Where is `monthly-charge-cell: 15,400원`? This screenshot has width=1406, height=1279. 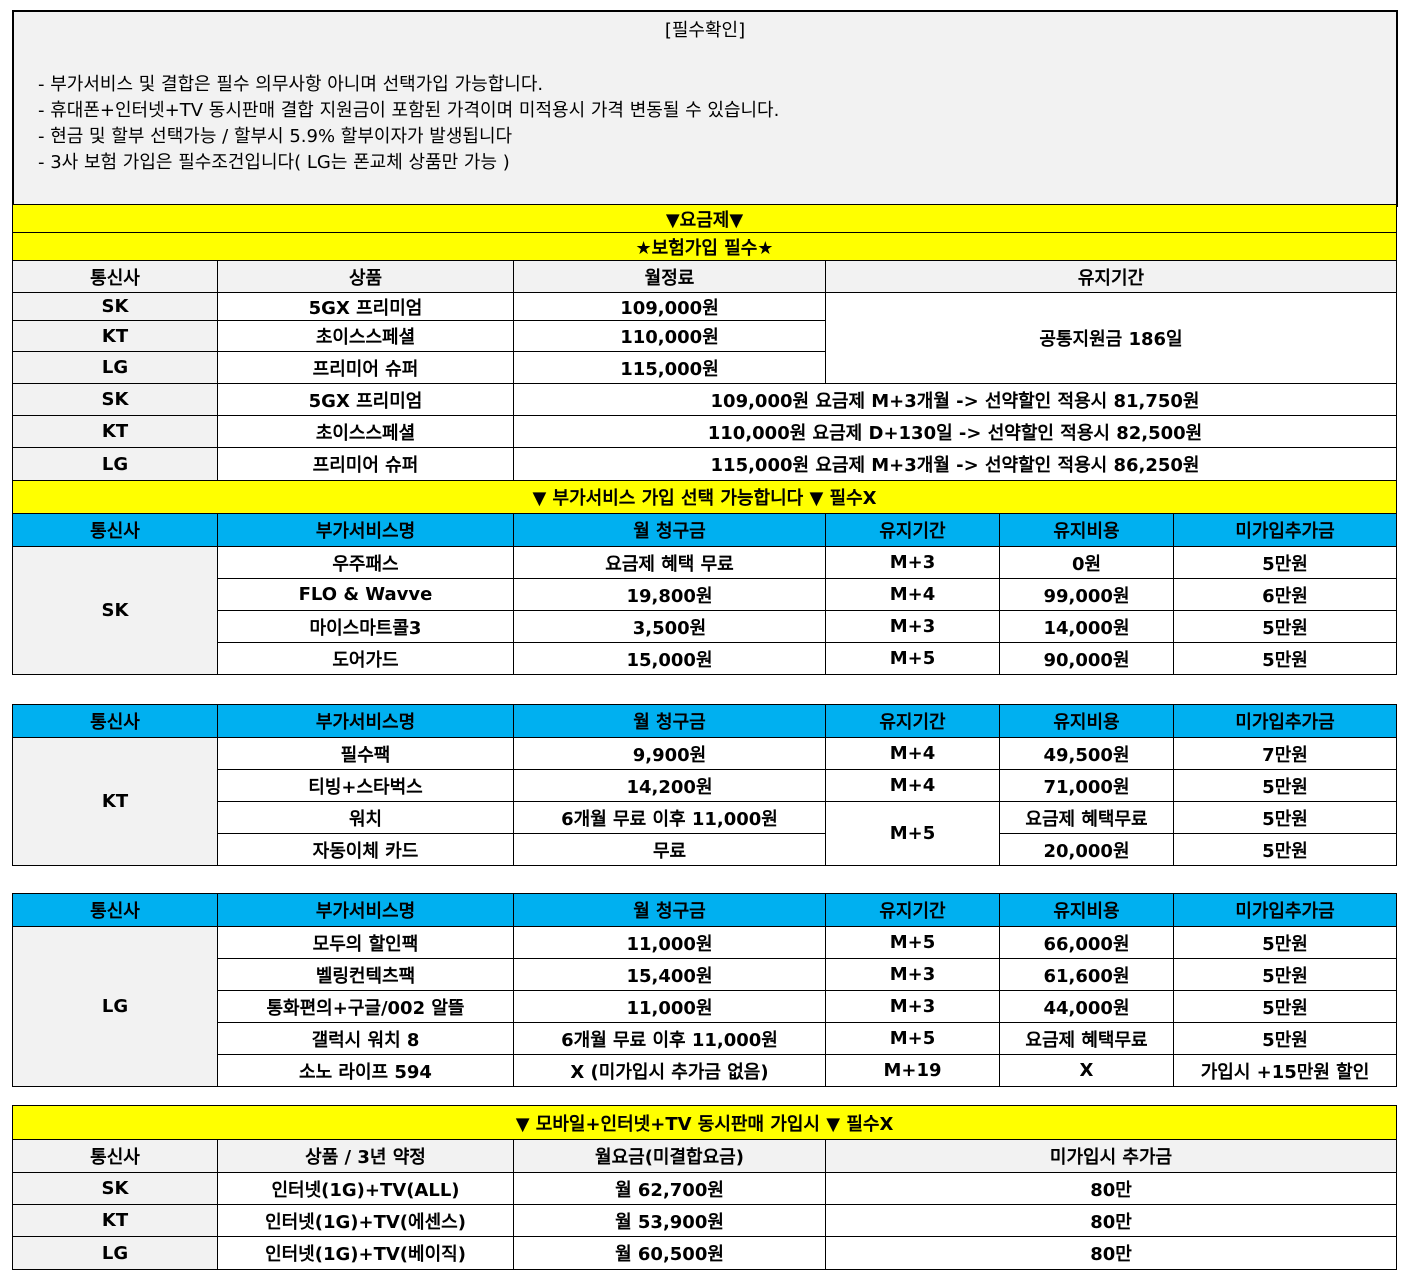
monthly-charge-cell: 15,400원 is located at coordinates (669, 974).